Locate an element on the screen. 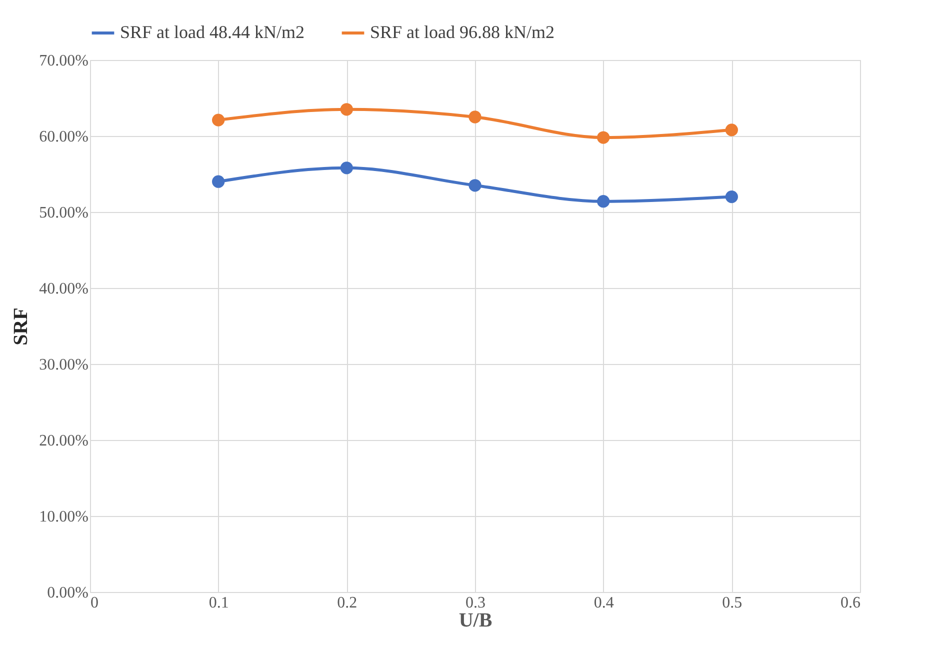 The width and height of the screenshot is (941, 650). y-tick-label: 0.00% is located at coordinates (67, 593).